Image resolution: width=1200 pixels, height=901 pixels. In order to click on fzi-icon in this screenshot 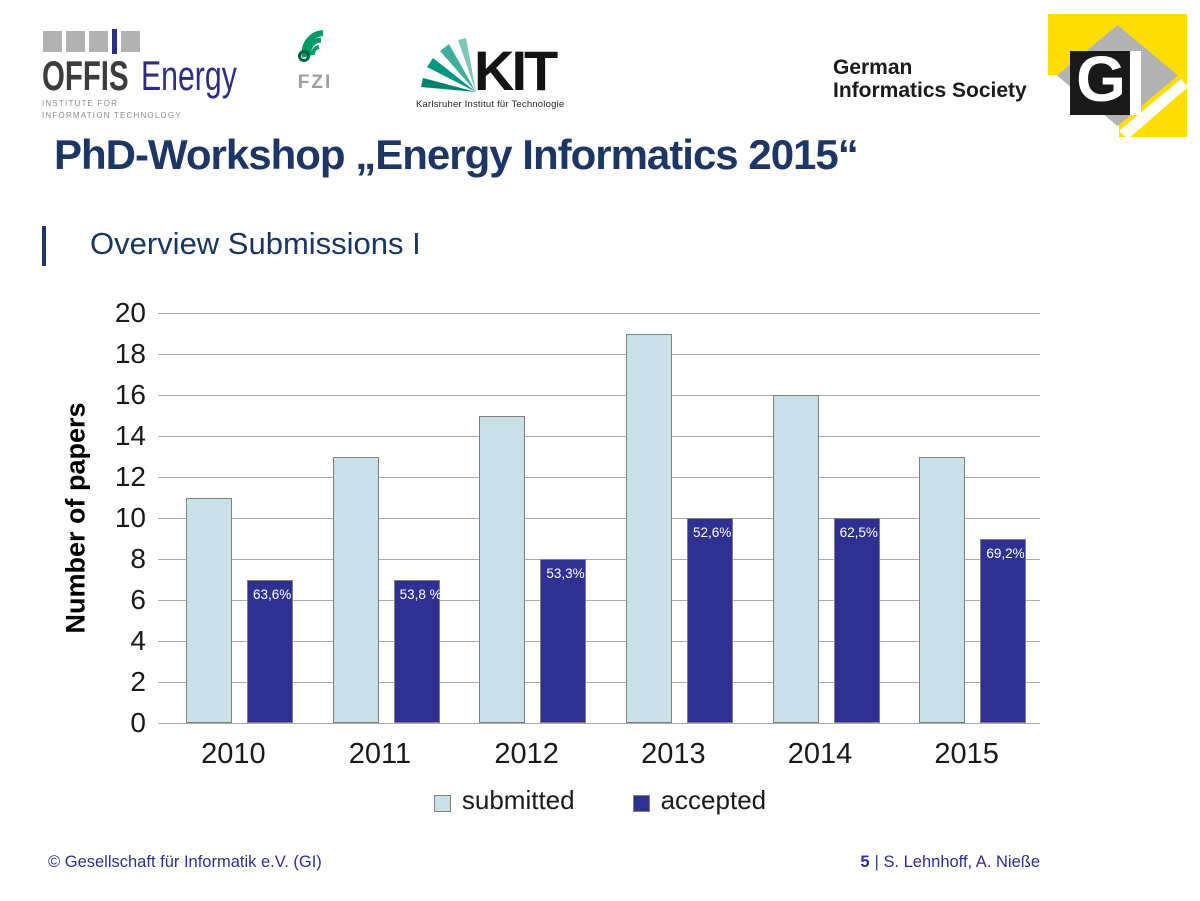, I will do `click(311, 46)`.